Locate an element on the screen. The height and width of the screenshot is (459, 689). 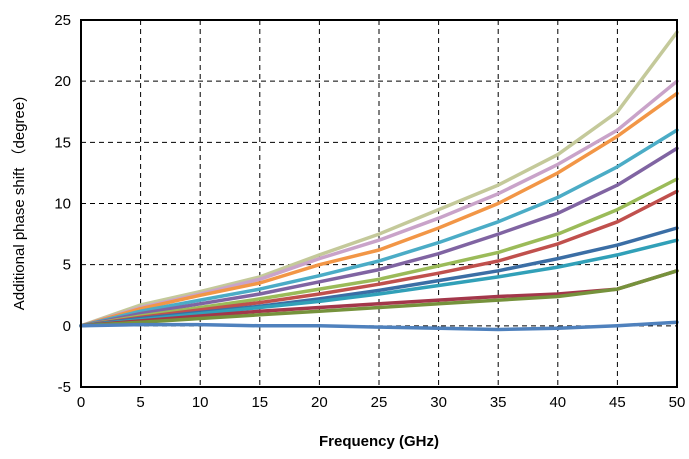
x-tick-label: 0 is located at coordinates (81, 402).